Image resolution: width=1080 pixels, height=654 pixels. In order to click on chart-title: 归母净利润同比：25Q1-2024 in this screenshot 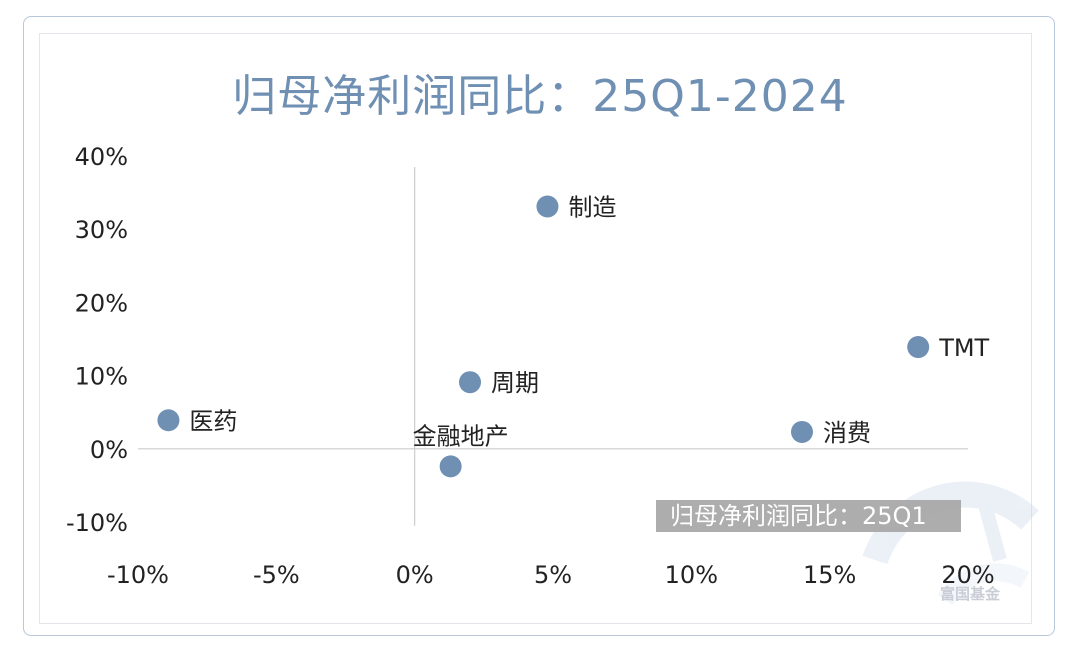, I will do `click(540, 96)`.